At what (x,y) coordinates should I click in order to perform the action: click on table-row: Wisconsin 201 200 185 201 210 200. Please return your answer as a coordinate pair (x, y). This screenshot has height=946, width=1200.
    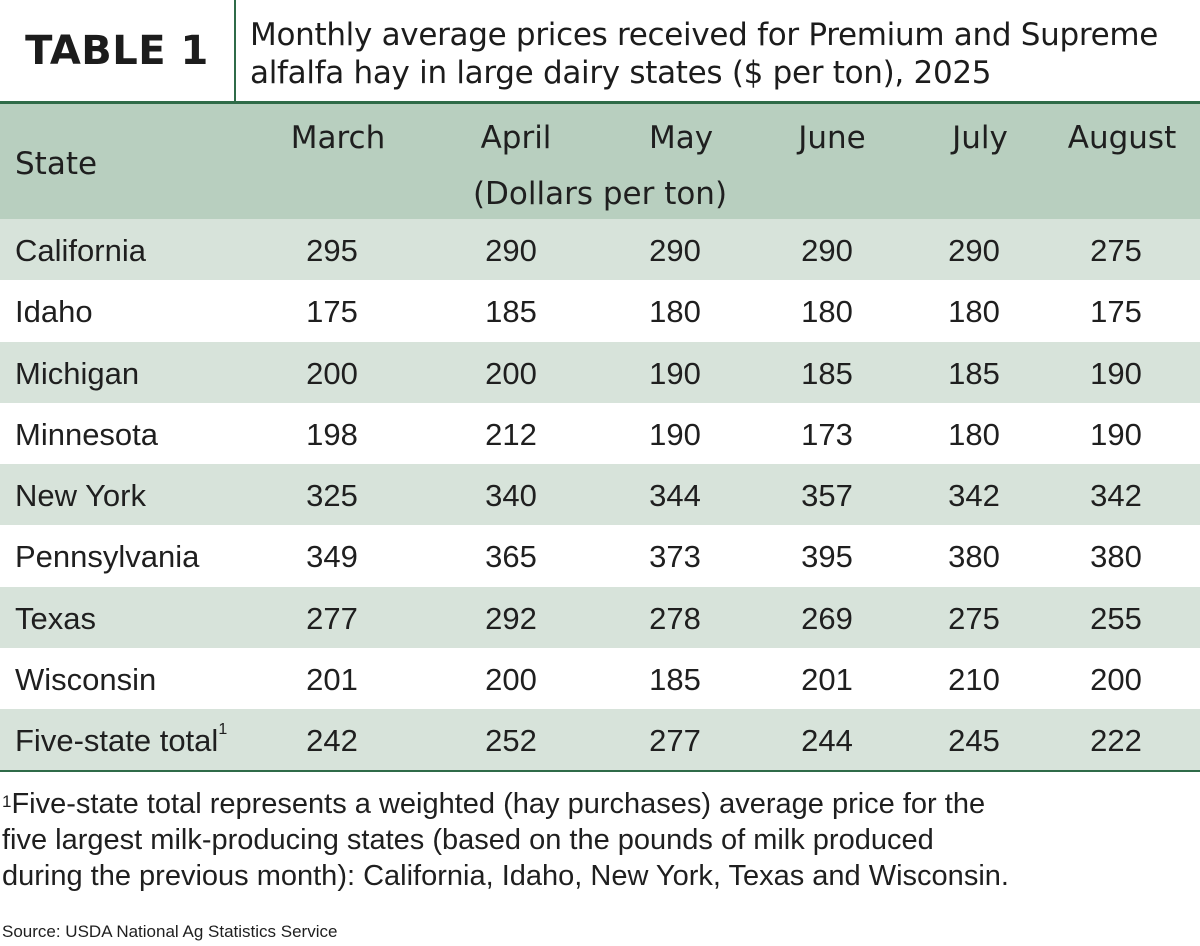
    Looking at the image, I should click on (600, 678).